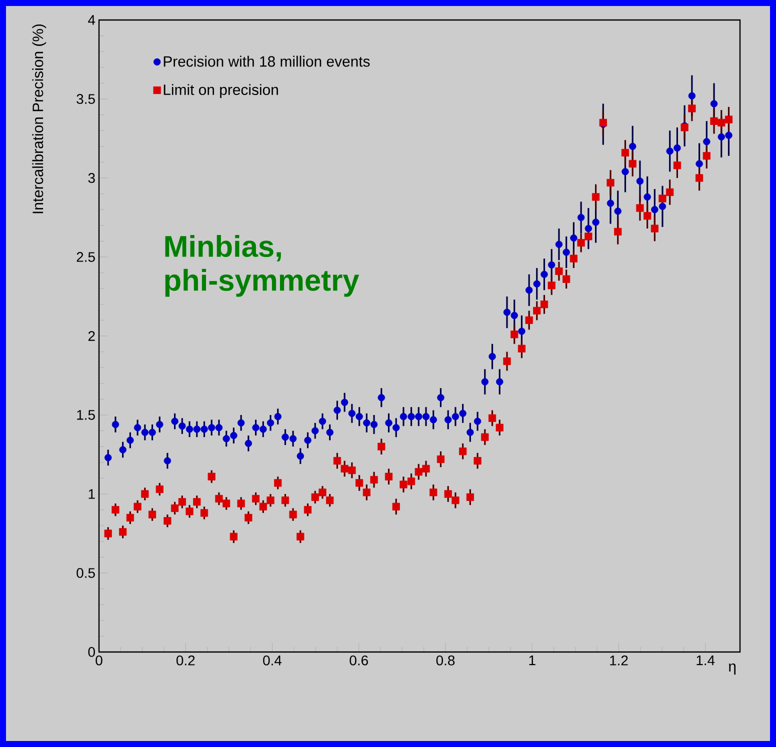  Describe the element at coordinates (185, 660) in the screenshot. I see `x-tick-label: 0.2` at that location.